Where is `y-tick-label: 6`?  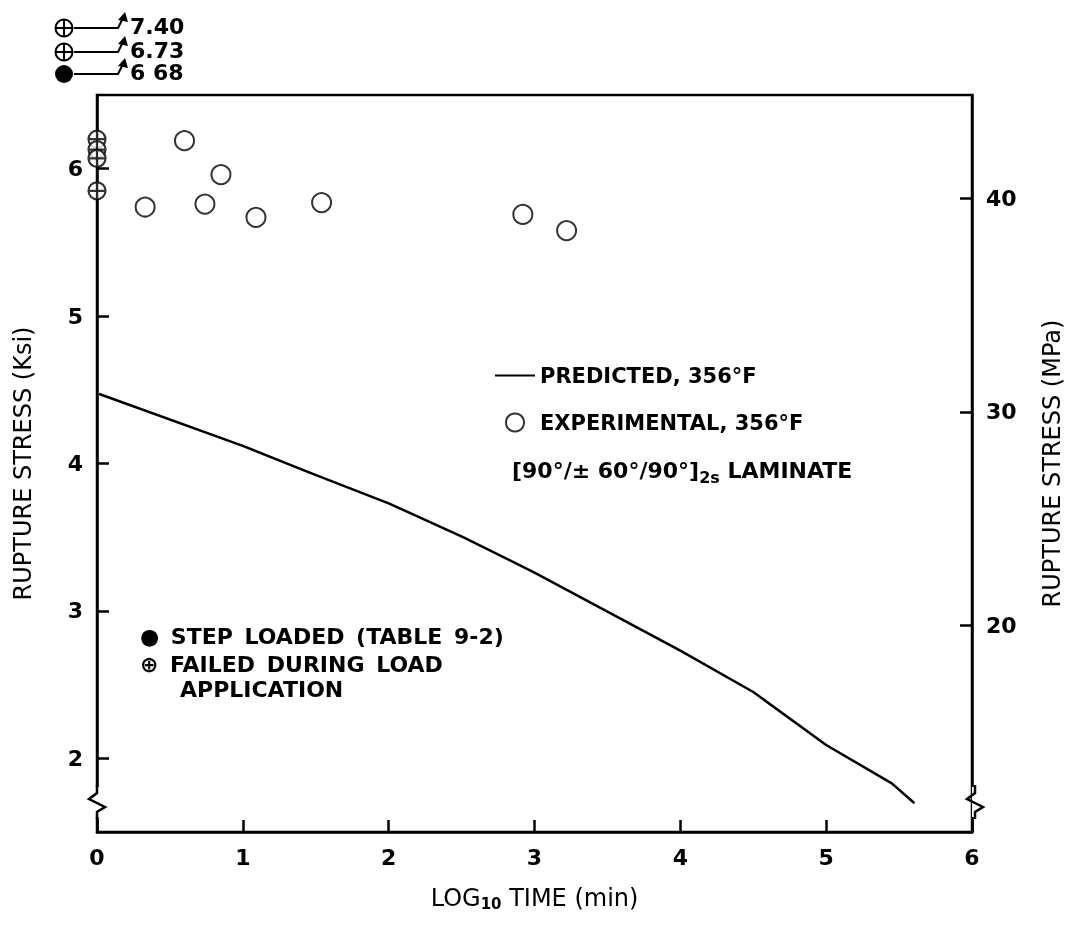 y-tick-label: 6 is located at coordinates (75, 169).